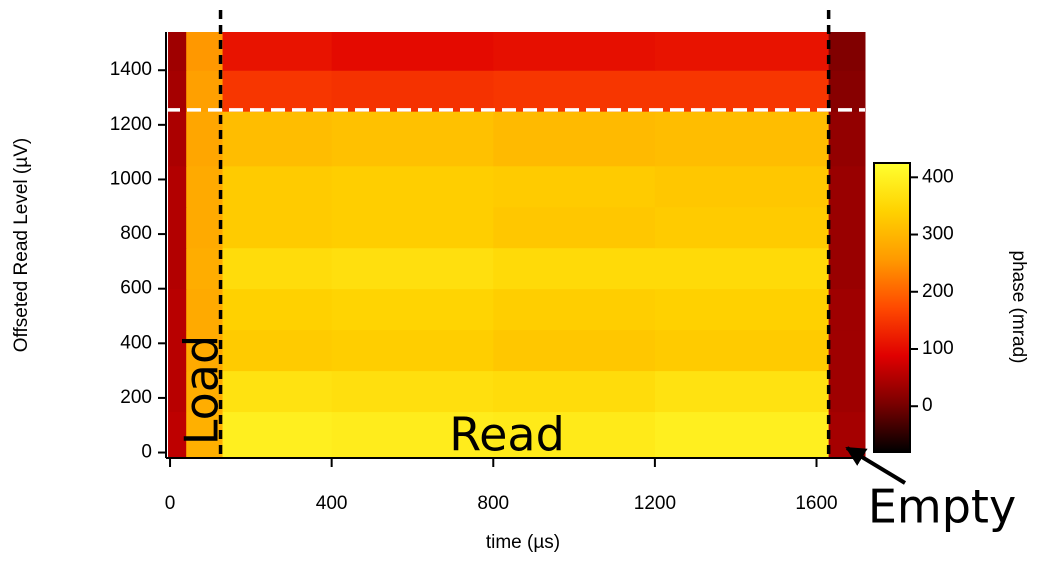  I want to click on colorbar-label: phase (mrad), so click(1018, 307).